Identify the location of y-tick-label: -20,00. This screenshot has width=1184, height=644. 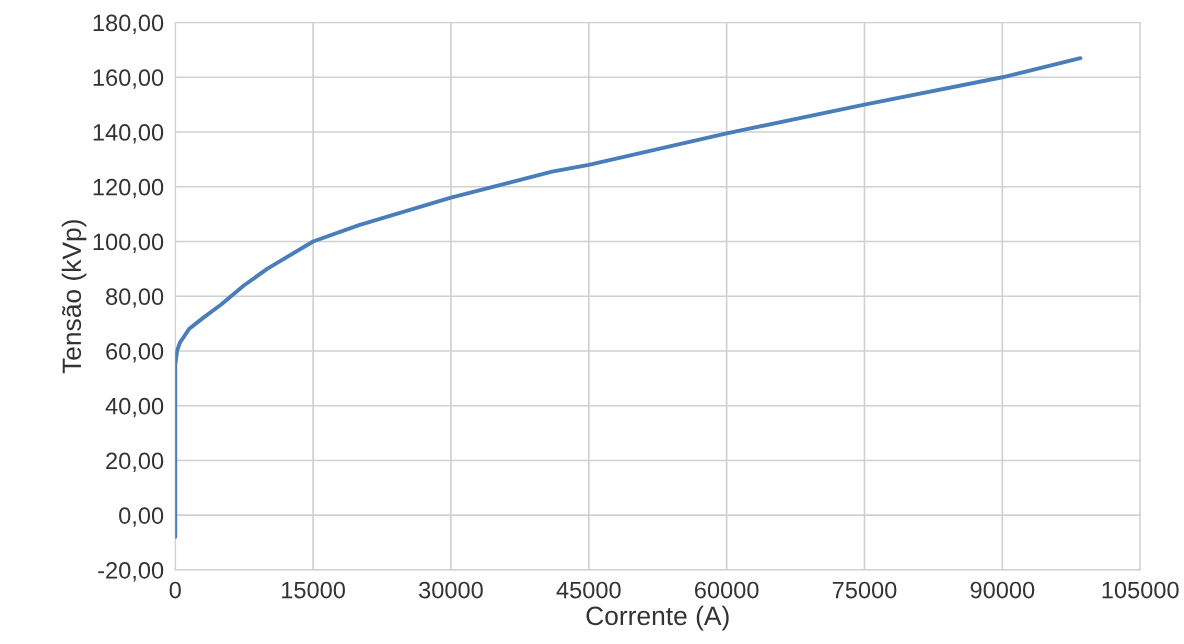
(131, 572).